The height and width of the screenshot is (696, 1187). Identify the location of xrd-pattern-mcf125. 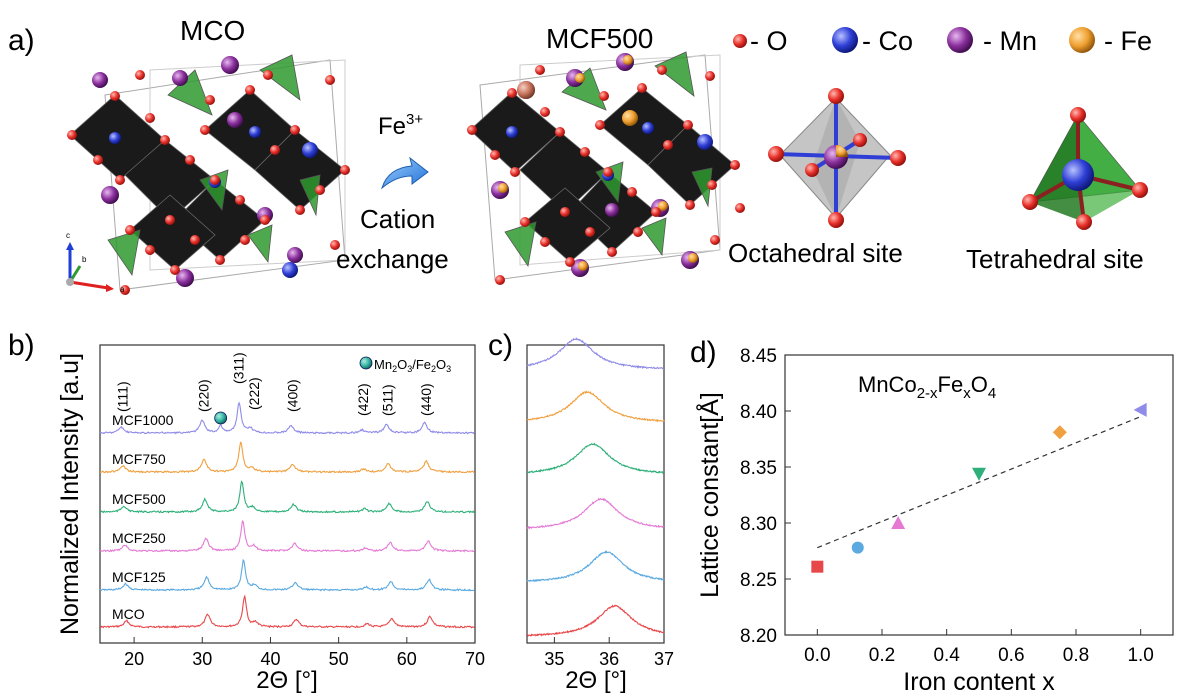
(287, 575).